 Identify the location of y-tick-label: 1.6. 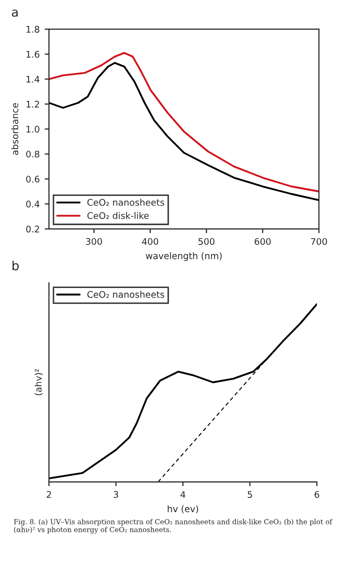
(33, 54).